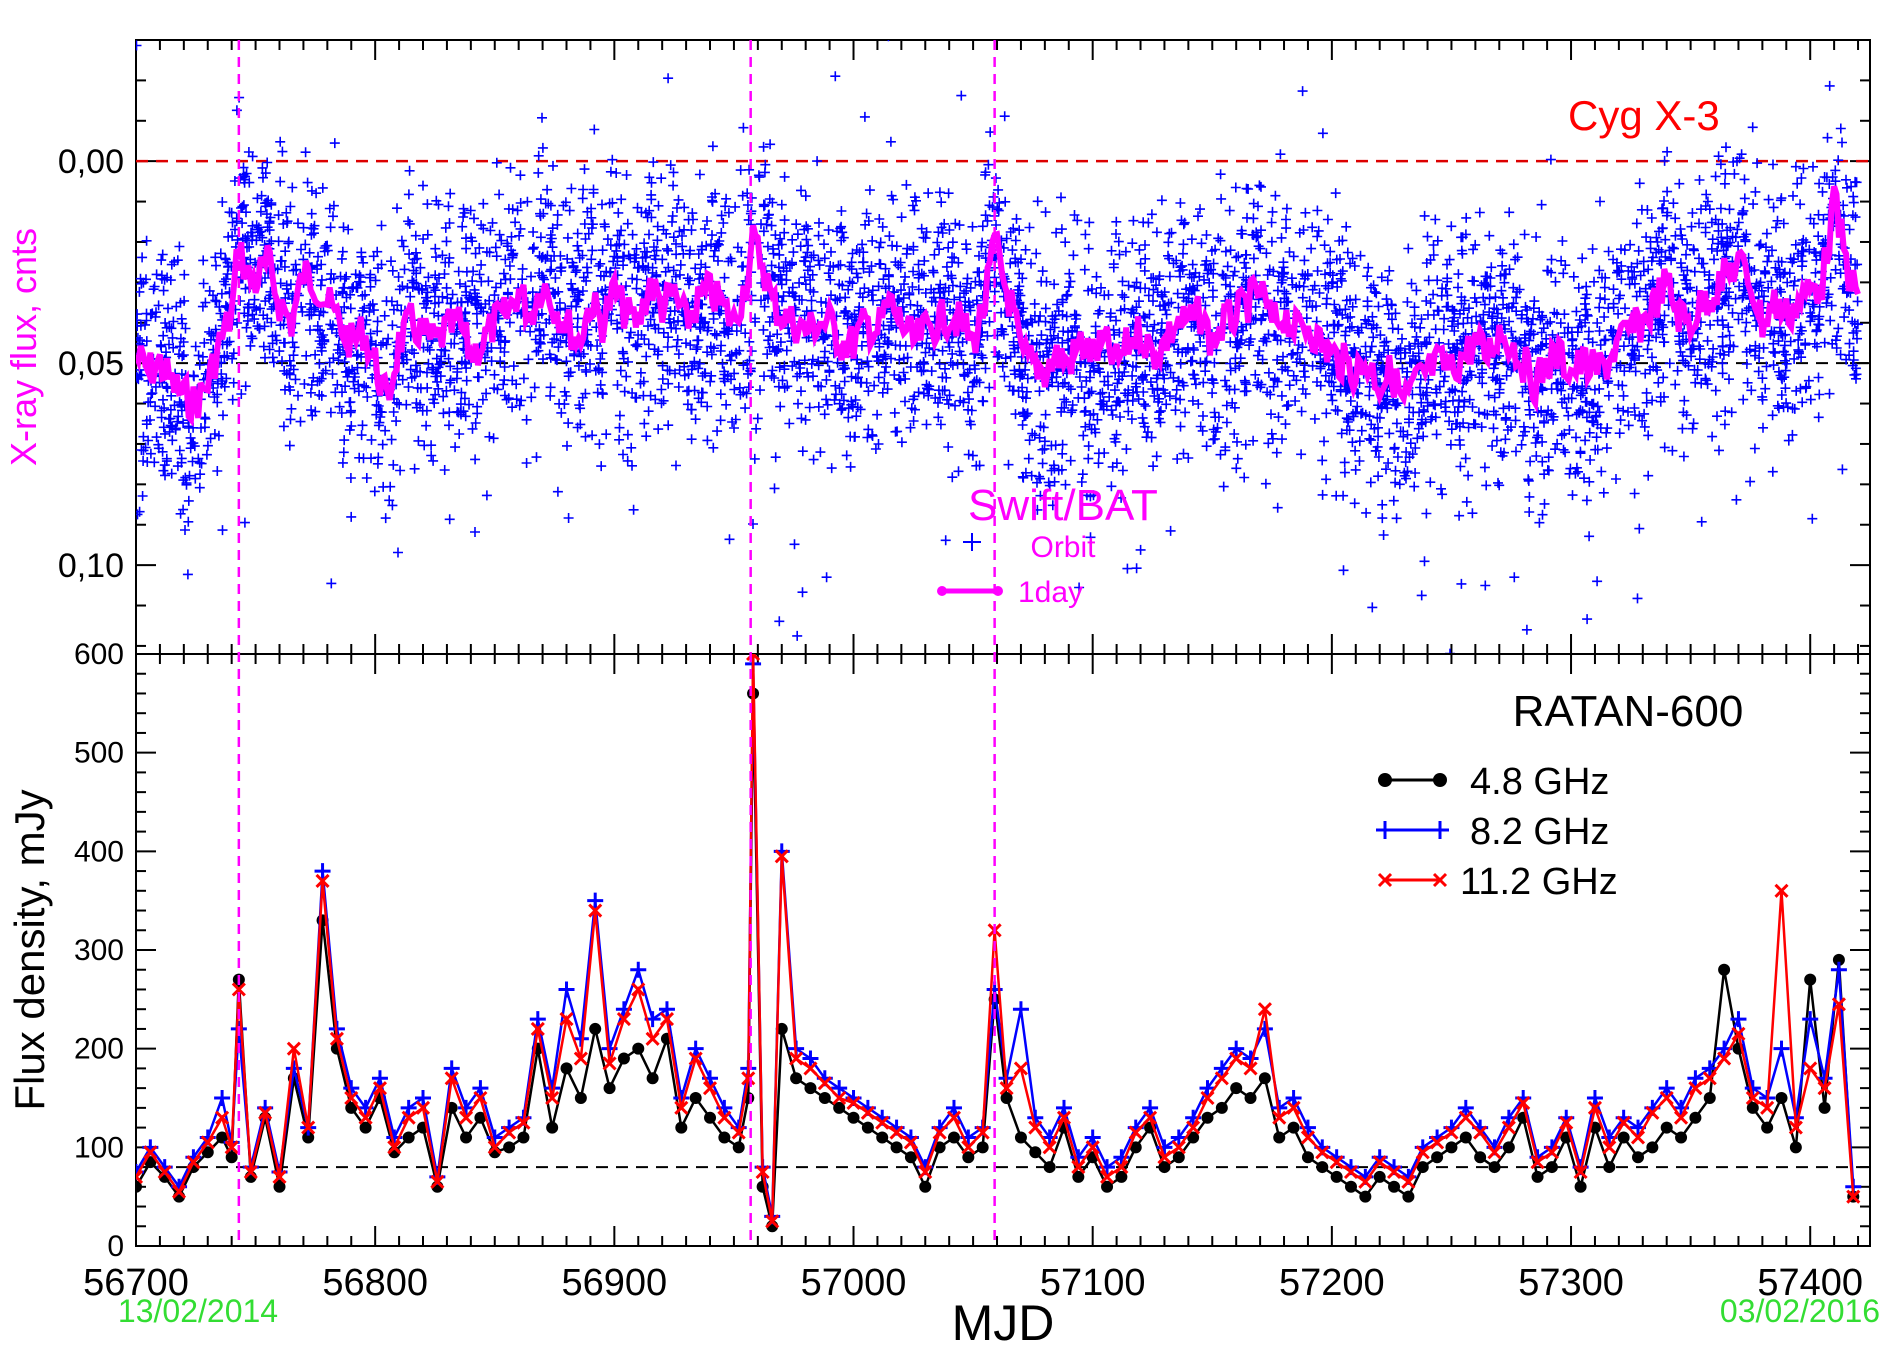 The width and height of the screenshot is (1900, 1350). I want to click on instrument-label: Swift/BAT, so click(1063, 505).